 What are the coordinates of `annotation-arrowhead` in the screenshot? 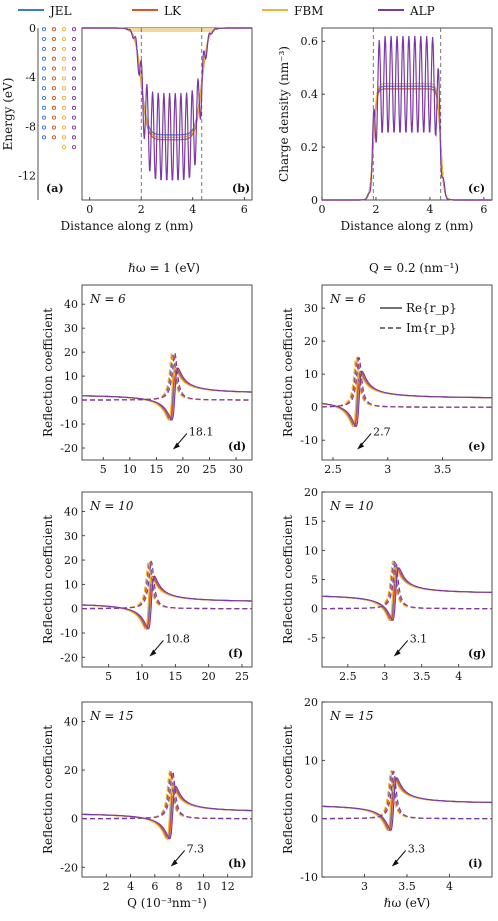 It's located at (395, 863).